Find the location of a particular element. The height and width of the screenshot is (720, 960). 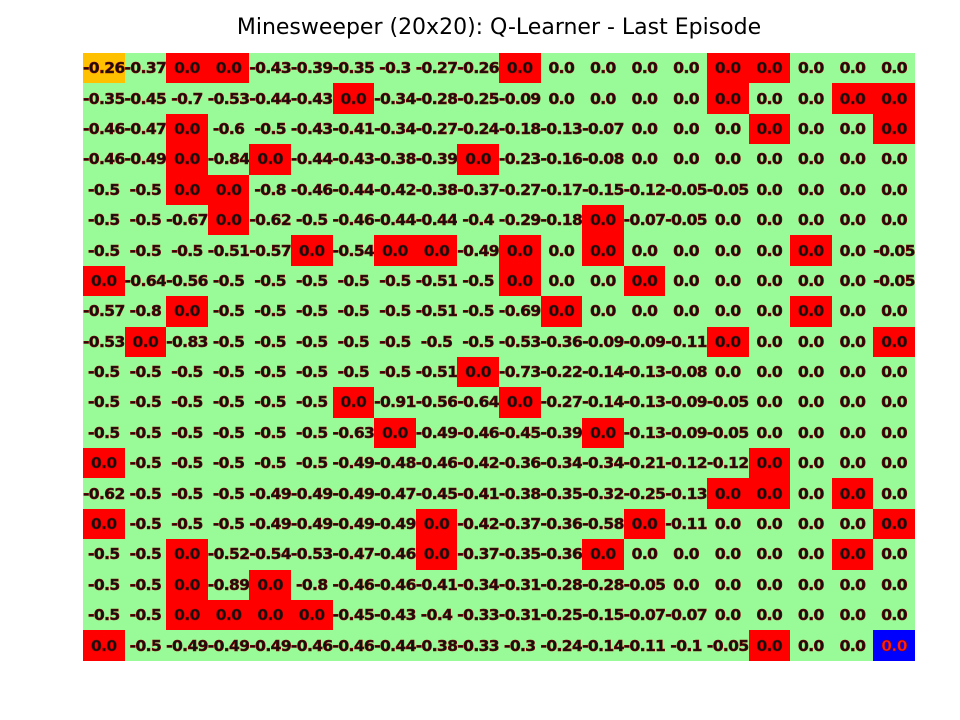

board-cell: -0.45 is located at coordinates (436, 493).